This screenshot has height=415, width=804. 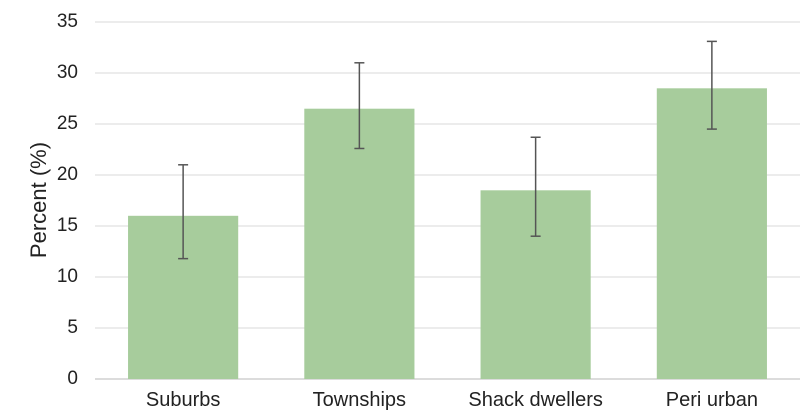 I want to click on y-tick-label: 10, so click(x=67, y=276).